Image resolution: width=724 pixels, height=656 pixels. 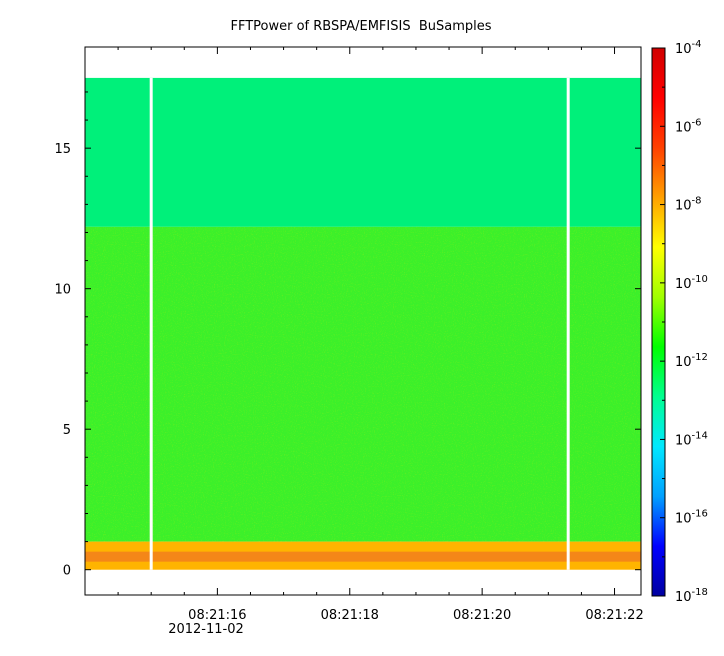 I want to click on y-tick-label-10: 10, so click(x=62, y=290).